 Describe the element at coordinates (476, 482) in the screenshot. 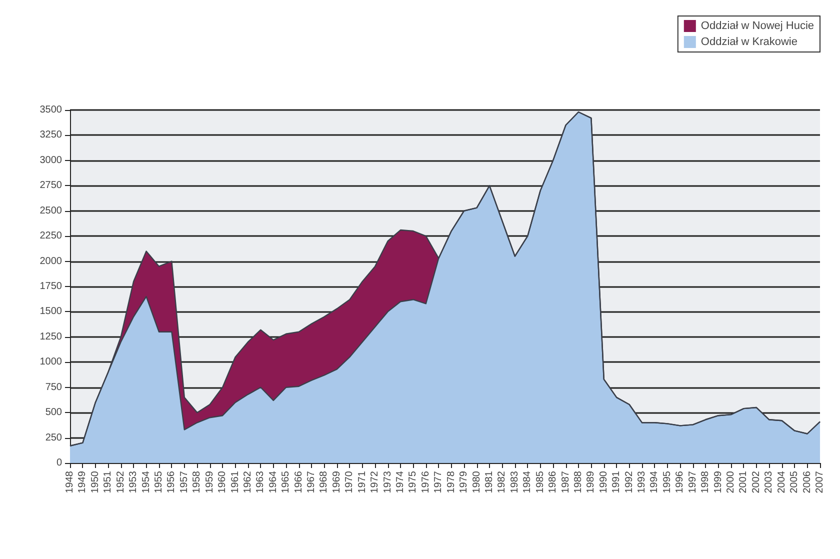

I see `x-tick-label: 1980` at that location.